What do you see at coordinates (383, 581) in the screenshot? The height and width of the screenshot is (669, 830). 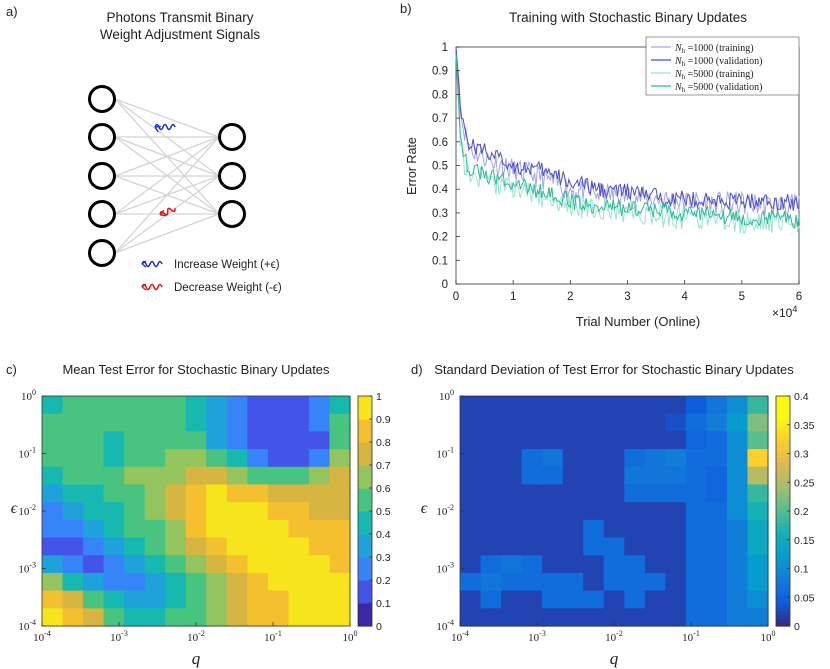 I see `colorbar-tick-label: 0.2` at bounding box center [383, 581].